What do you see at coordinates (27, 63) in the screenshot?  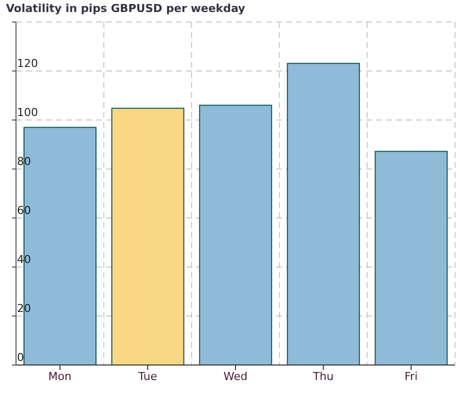 I see `y-tick-label: 120` at bounding box center [27, 63].